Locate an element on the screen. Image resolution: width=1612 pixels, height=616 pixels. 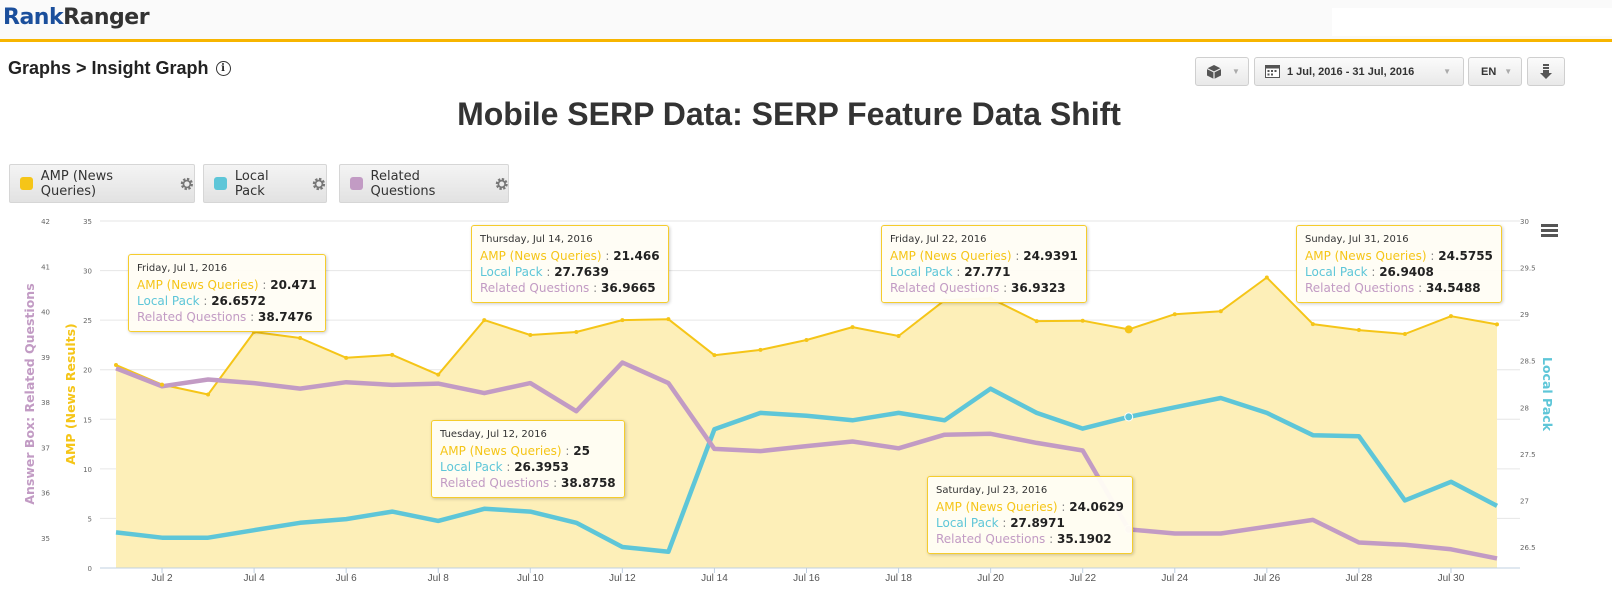
x-tick-label: Jul 24 is located at coordinates (1174, 578).